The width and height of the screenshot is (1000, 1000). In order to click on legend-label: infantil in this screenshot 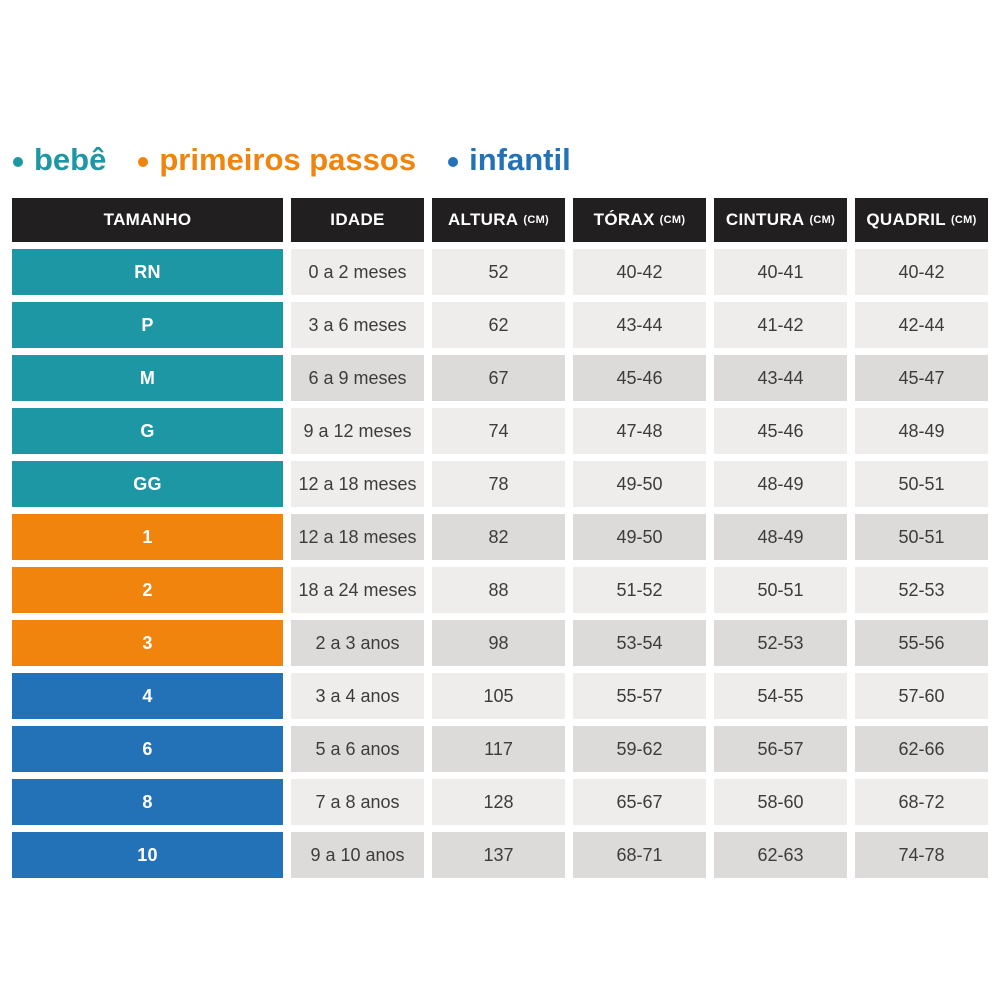, I will do `click(520, 159)`.